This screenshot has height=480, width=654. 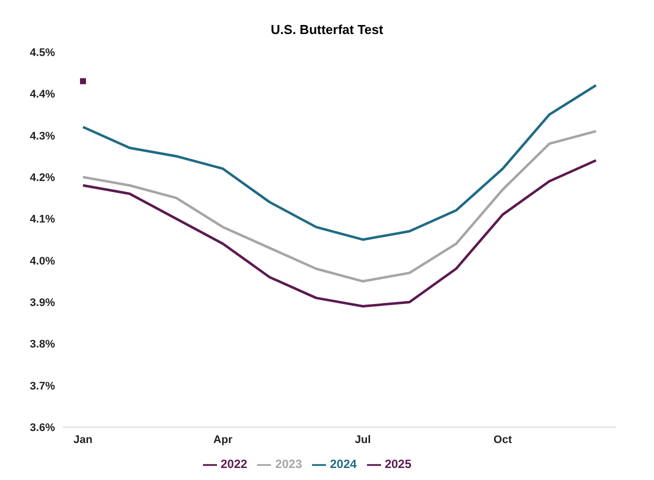 What do you see at coordinates (43, 136) in the screenshot?
I see `y-tick-label: 4.3%` at bounding box center [43, 136].